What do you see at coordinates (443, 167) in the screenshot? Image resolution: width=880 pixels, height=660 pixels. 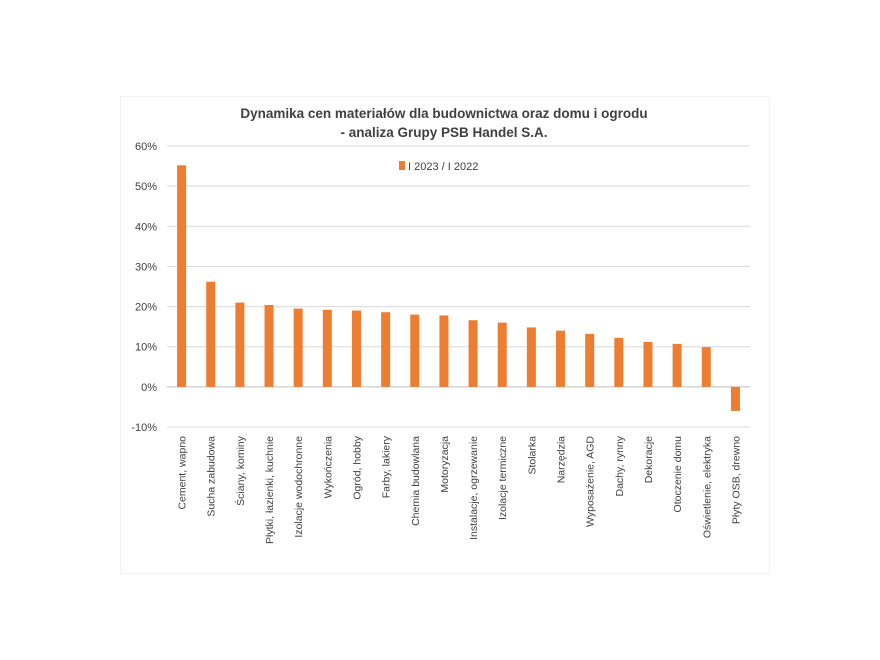 I see `legend-label: I 2023 / I 2022` at bounding box center [443, 167].